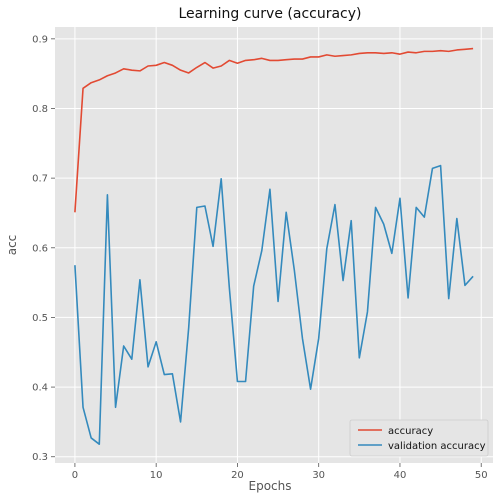 The image size is (500, 500). What do you see at coordinates (40, 388) in the screenshot?
I see `y-tick-label: 0.4` at bounding box center [40, 388].